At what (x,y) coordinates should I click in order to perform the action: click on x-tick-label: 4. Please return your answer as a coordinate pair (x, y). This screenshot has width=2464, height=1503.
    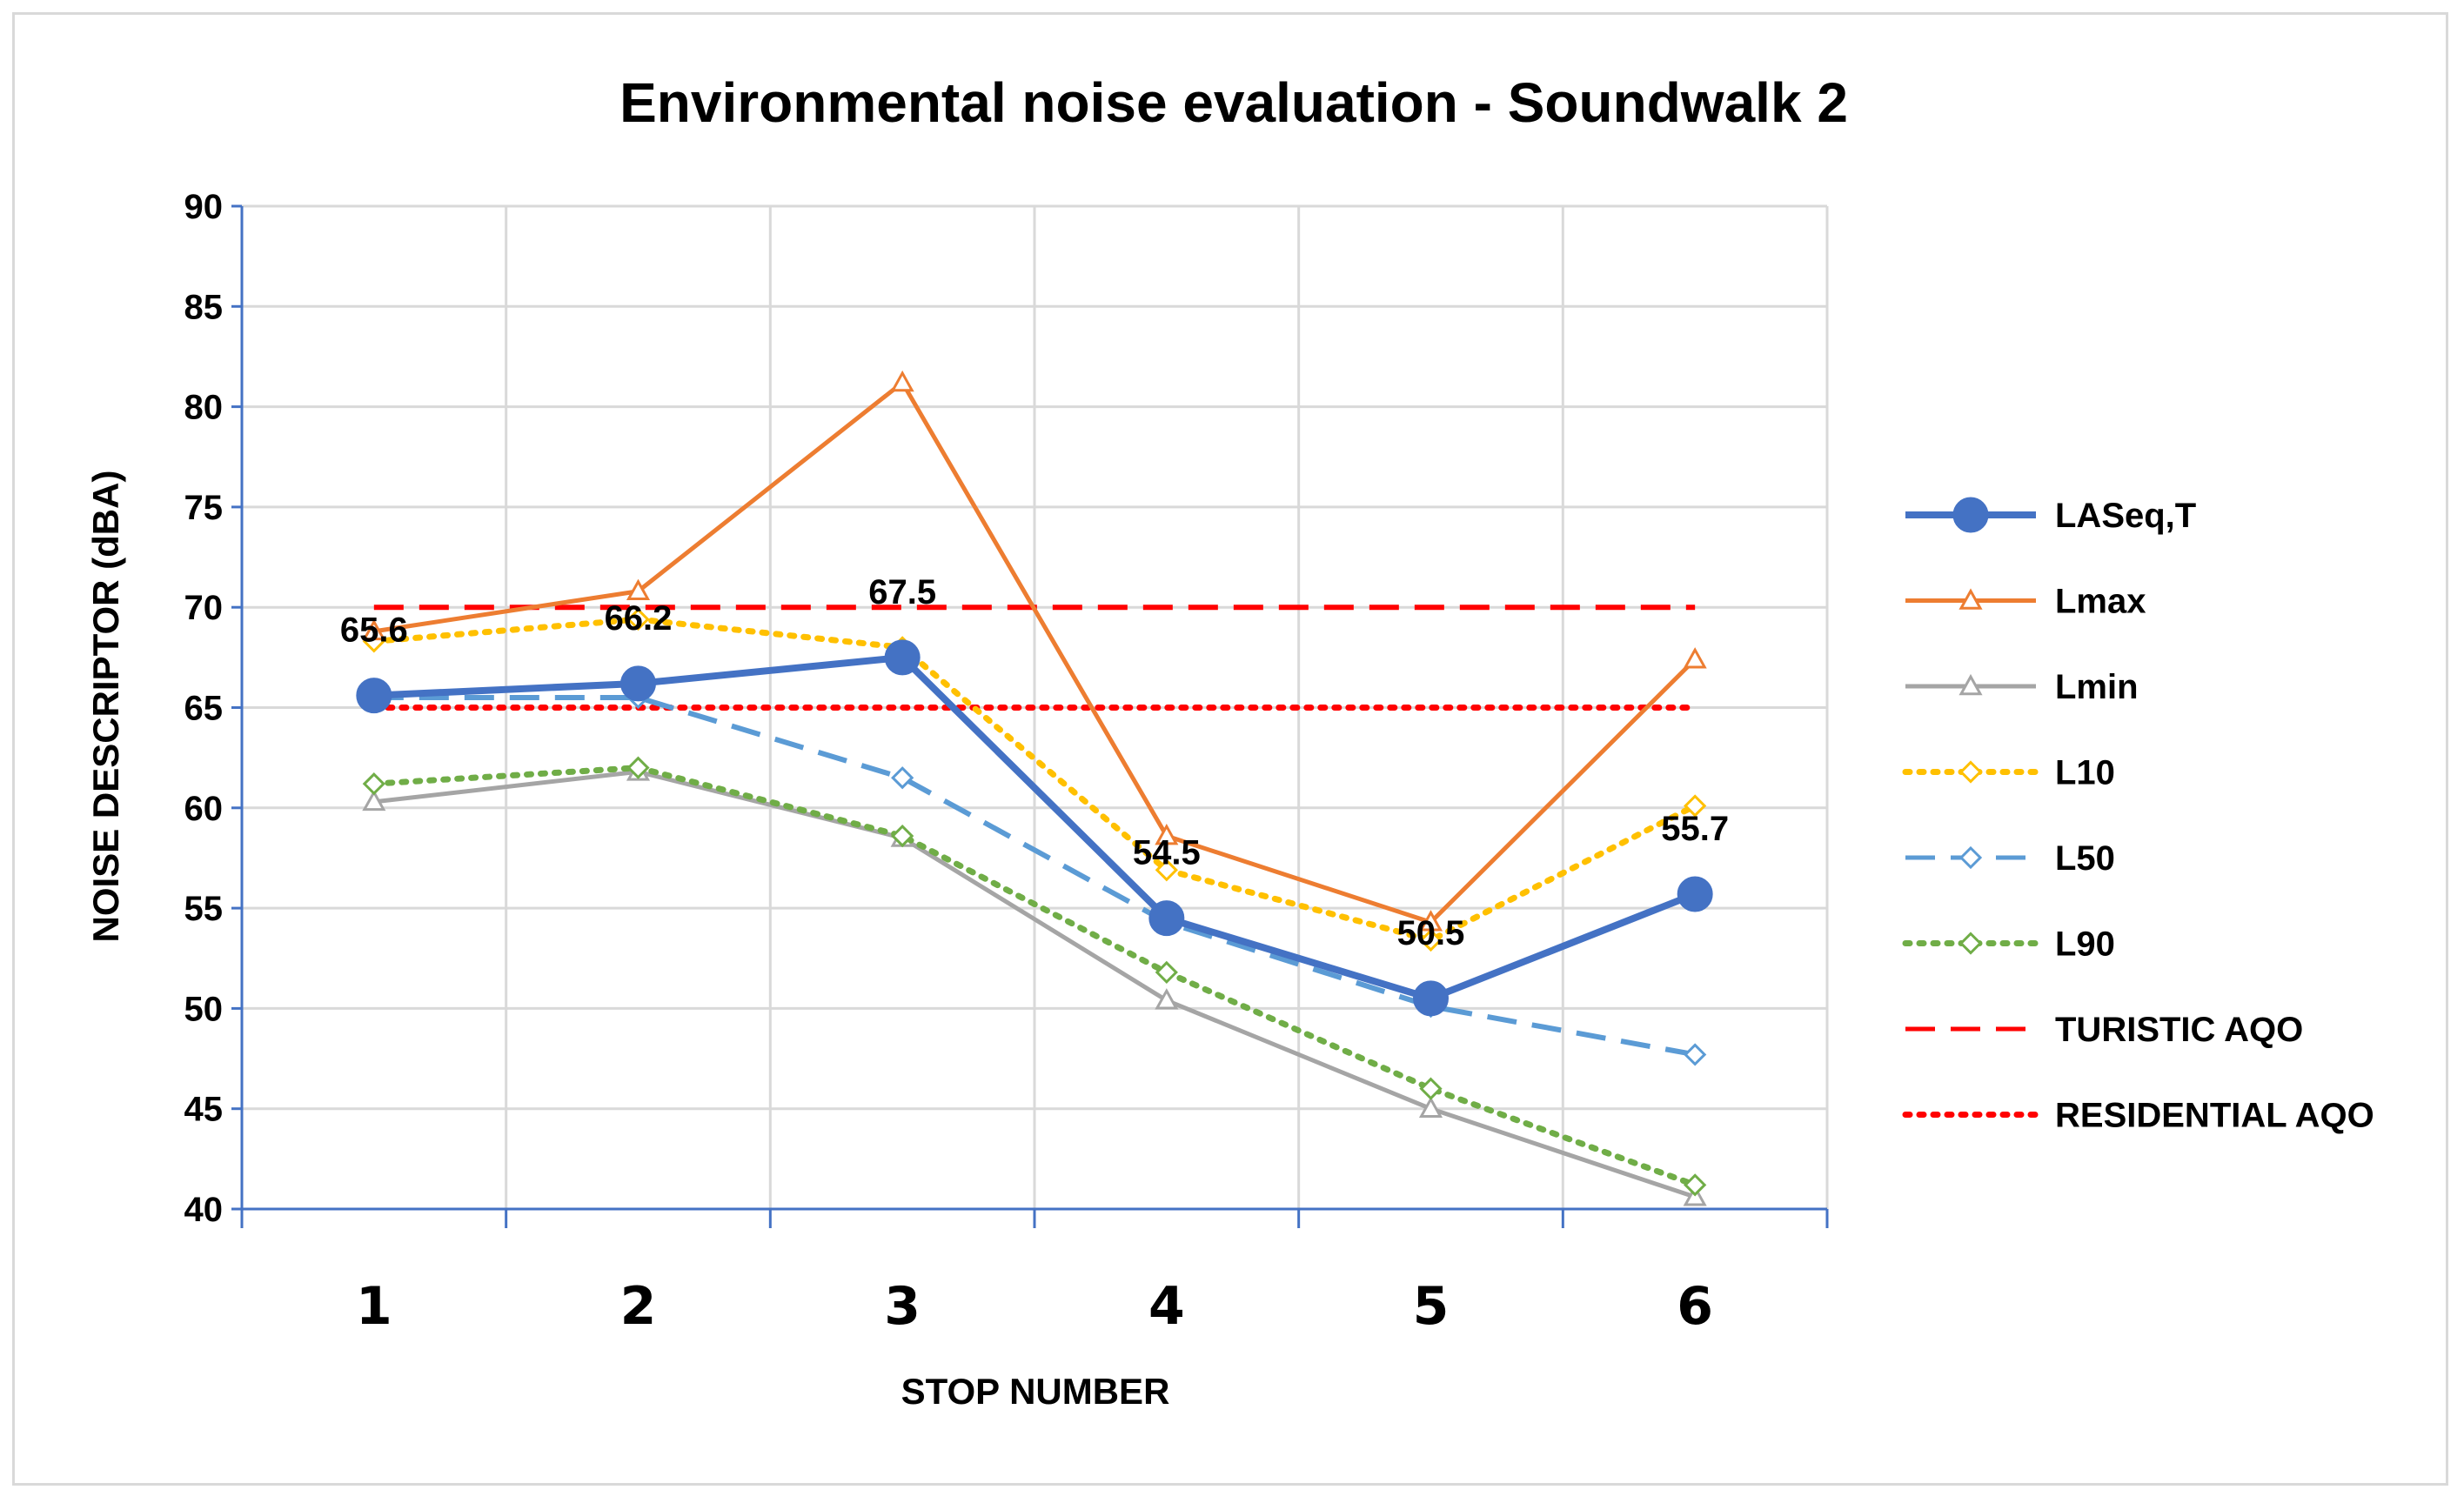
    Looking at the image, I should click on (1166, 1306).